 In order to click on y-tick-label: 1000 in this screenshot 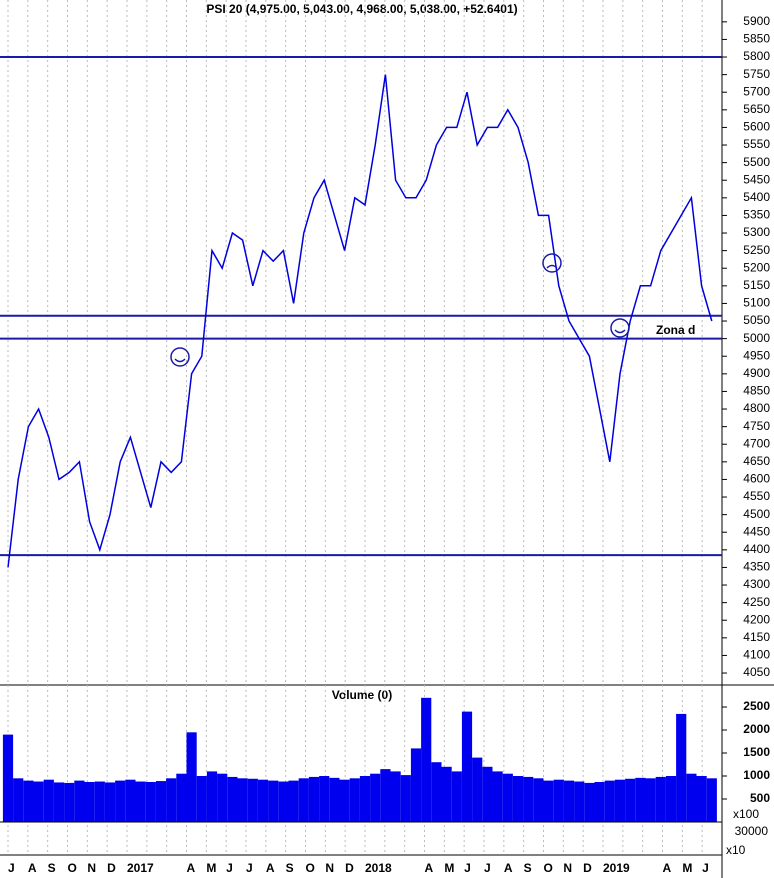, I will do `click(756, 775)`.